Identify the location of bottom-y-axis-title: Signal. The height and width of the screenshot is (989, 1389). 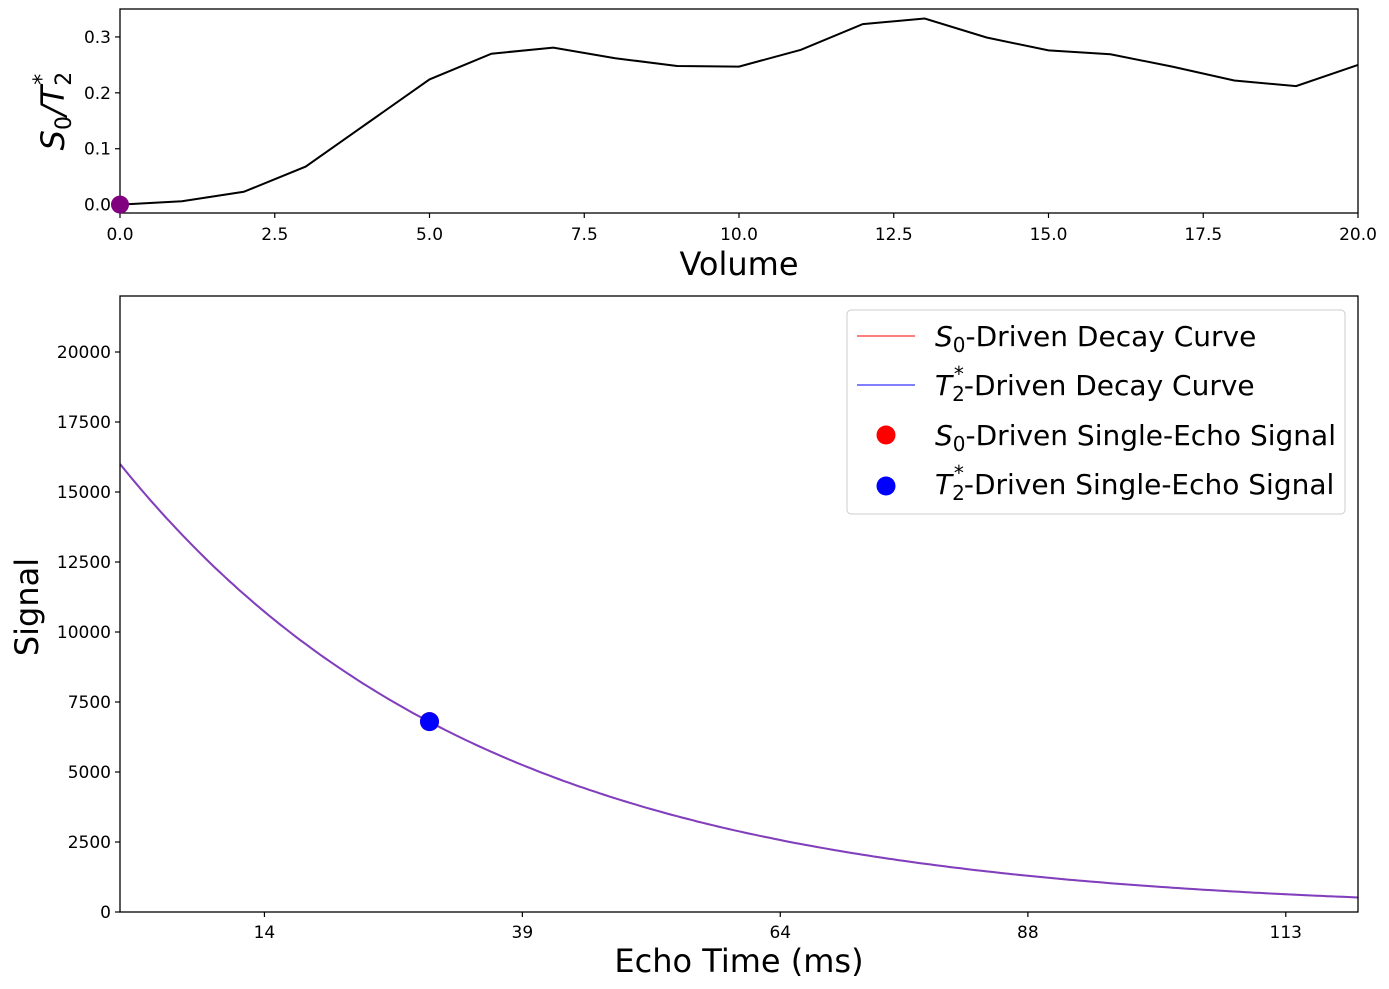
(27, 607).